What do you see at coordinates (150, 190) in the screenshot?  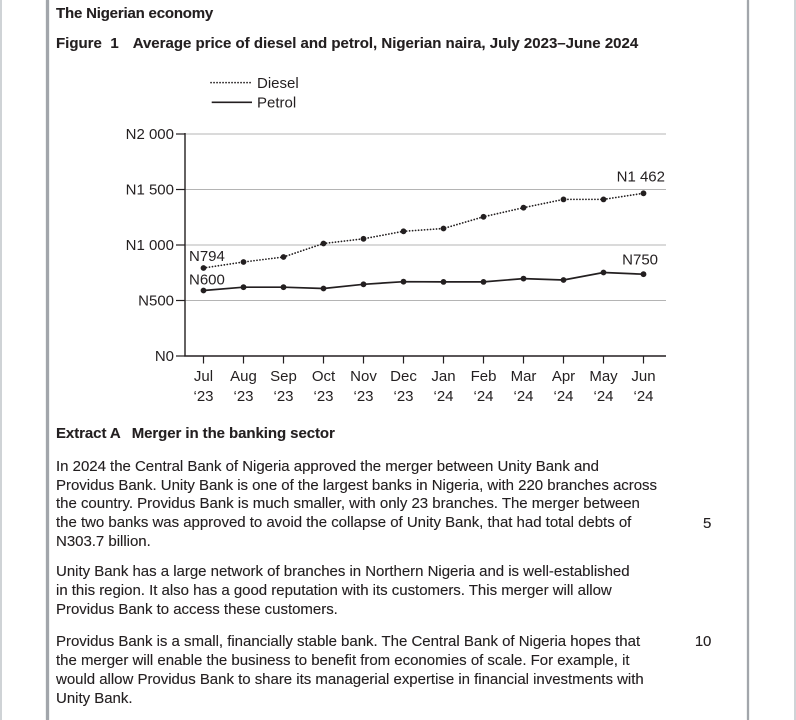 I see `svg-text: N1 500` at bounding box center [150, 190].